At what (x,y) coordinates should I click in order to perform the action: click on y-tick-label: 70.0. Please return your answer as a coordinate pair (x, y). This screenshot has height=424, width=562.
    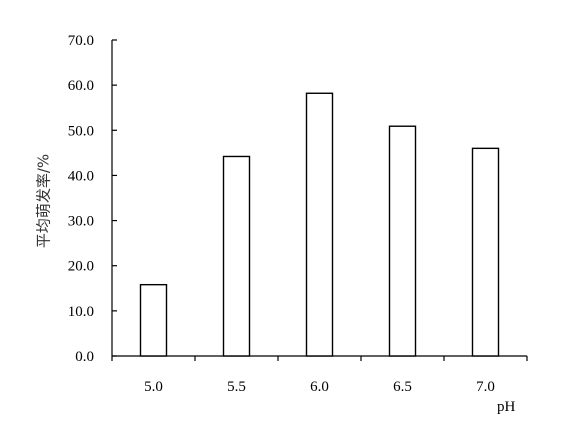
    Looking at the image, I should click on (81, 41).